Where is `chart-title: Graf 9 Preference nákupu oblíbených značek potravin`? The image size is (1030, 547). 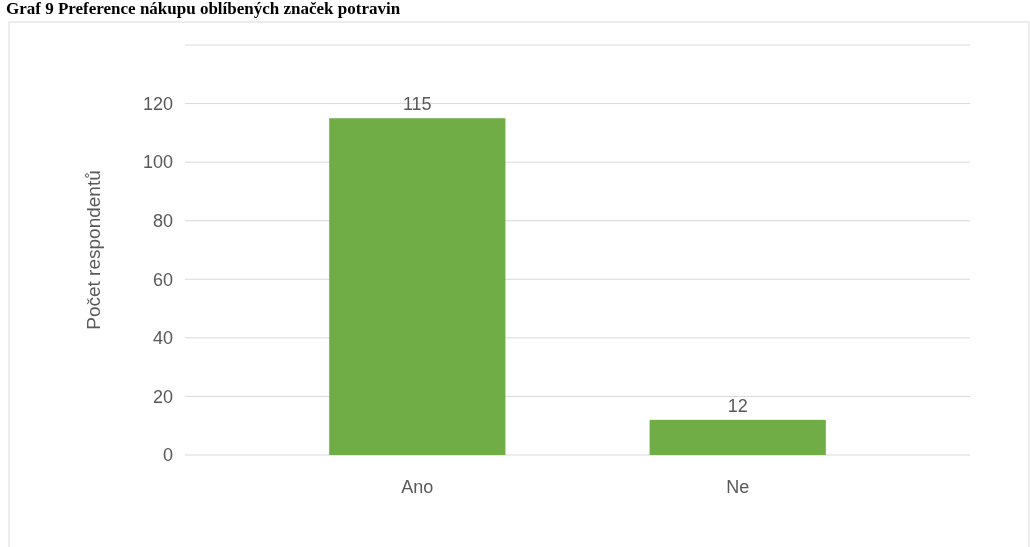
chart-title: Graf 9 Preference nákupu oblíbených značek potravin is located at coordinates (203, 9).